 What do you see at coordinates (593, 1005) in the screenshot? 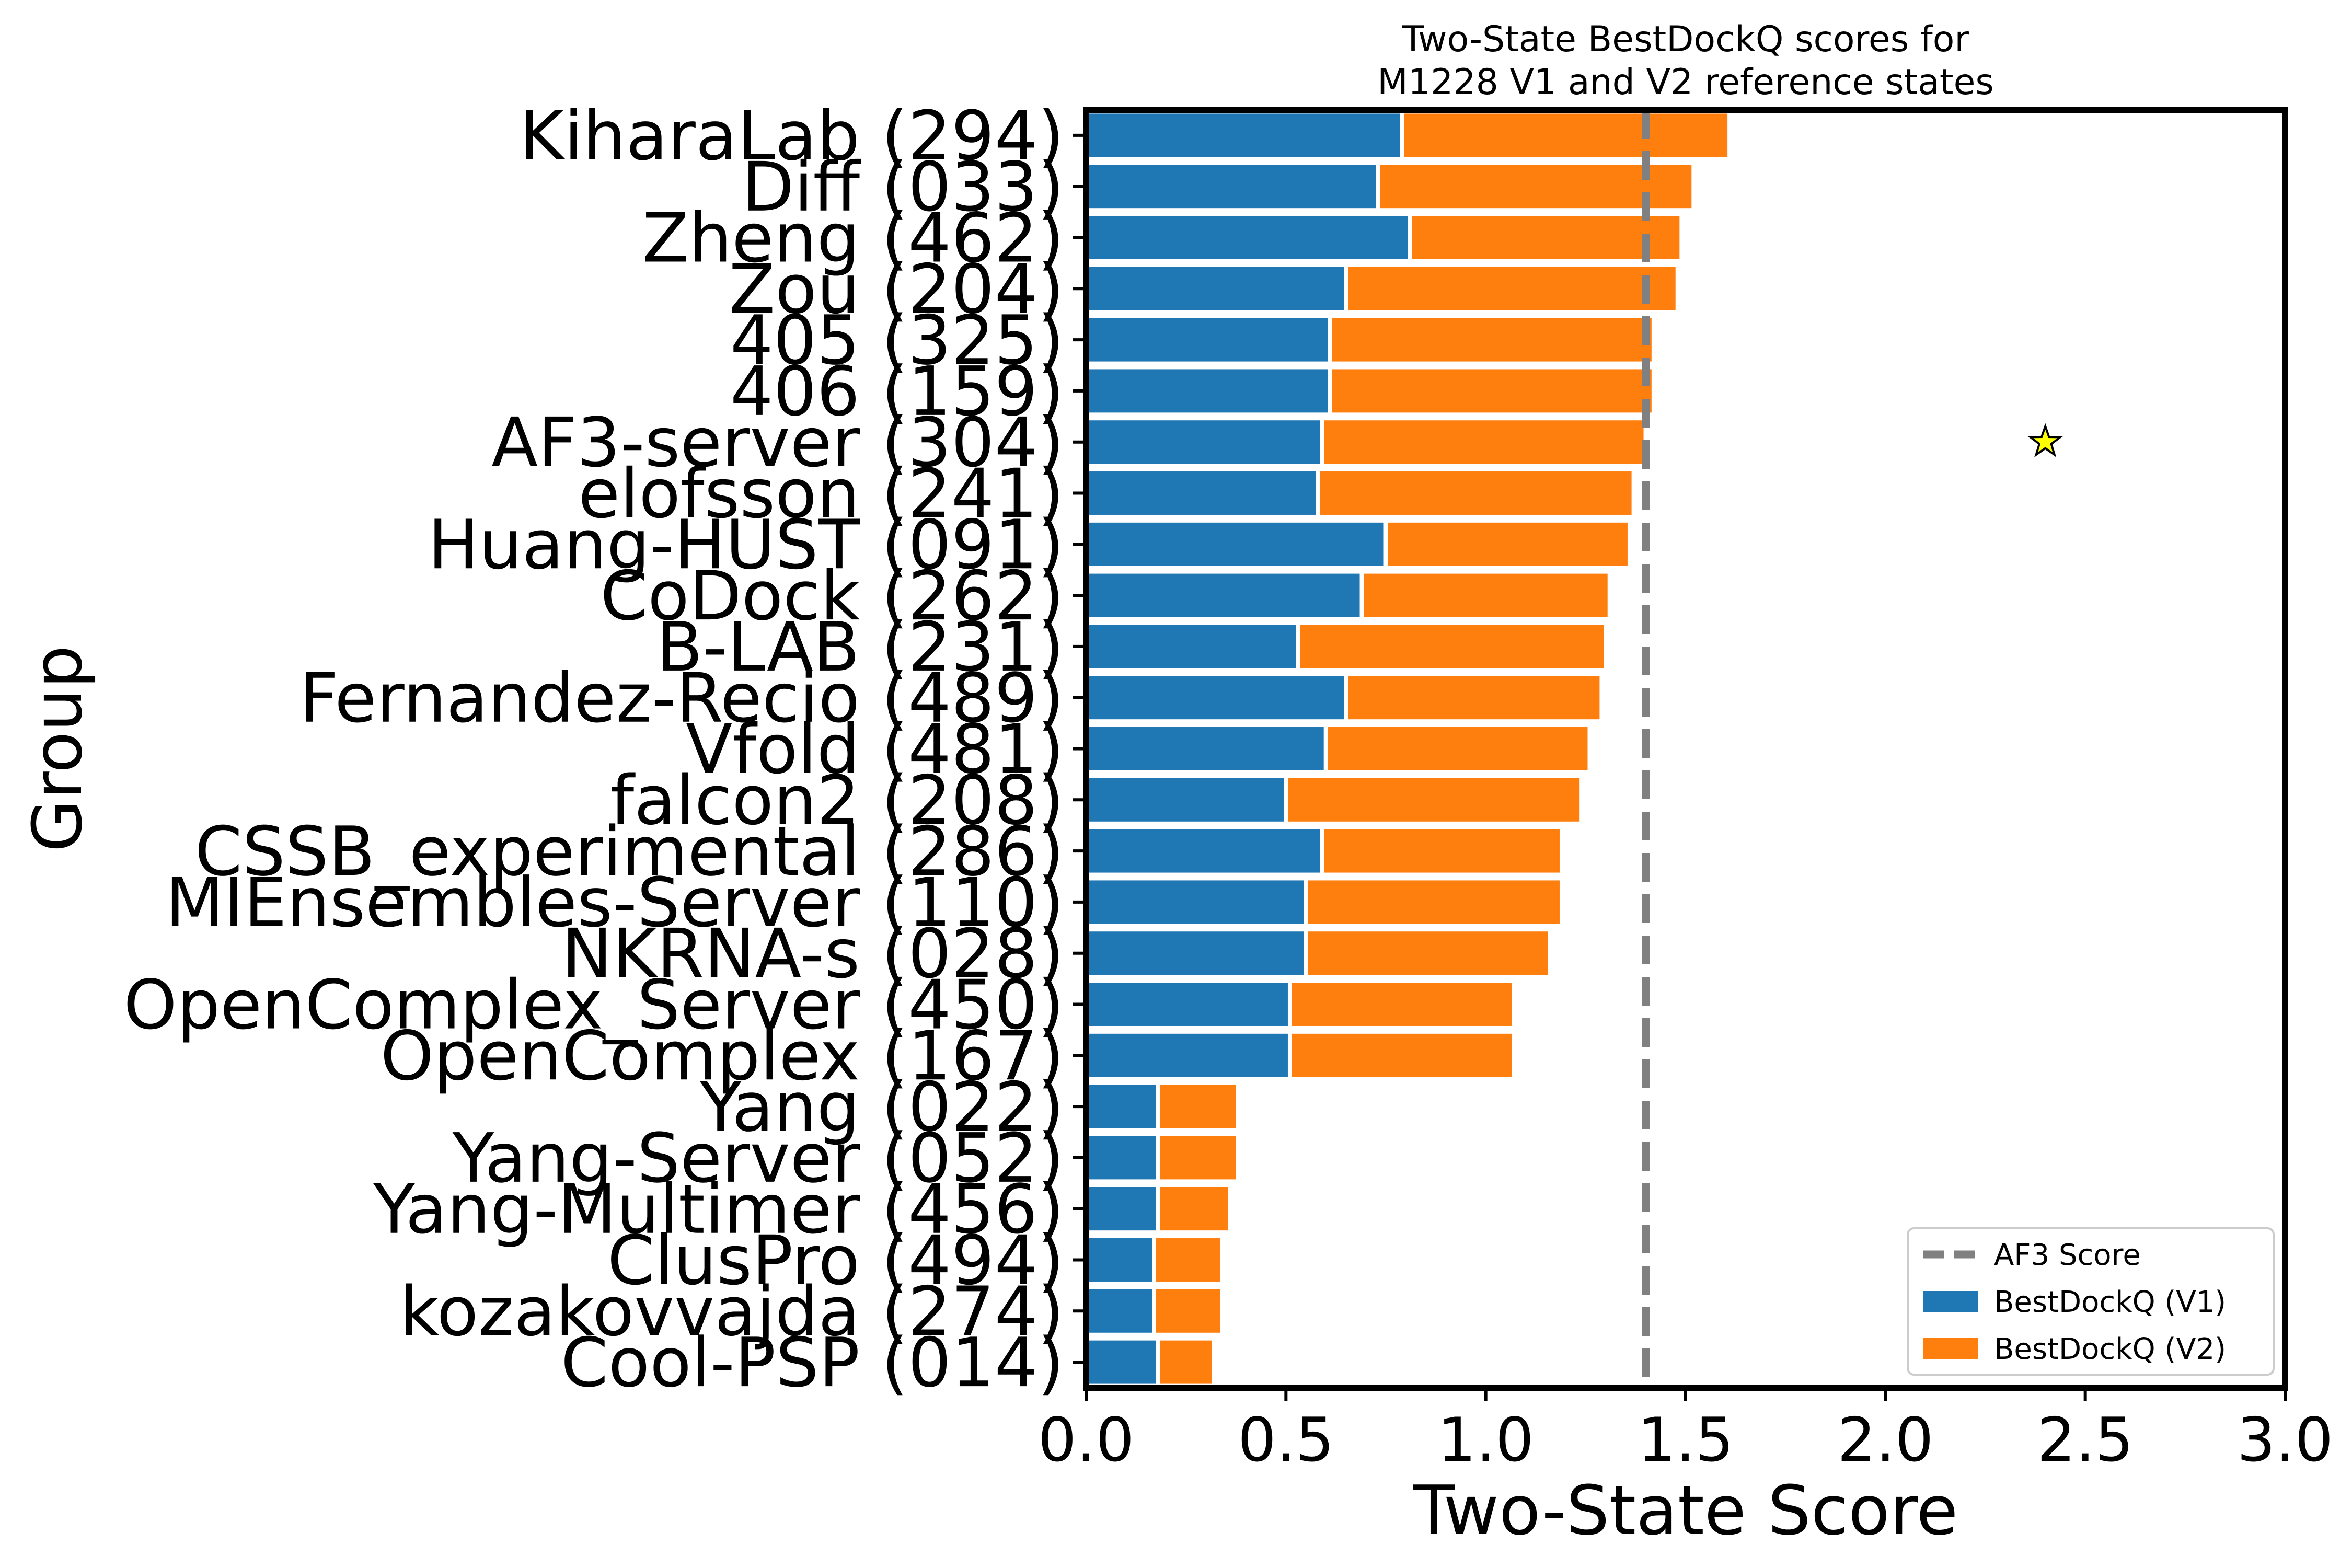
I see `y-tick-label: OpenComplex_Server (450)` at bounding box center [593, 1005].